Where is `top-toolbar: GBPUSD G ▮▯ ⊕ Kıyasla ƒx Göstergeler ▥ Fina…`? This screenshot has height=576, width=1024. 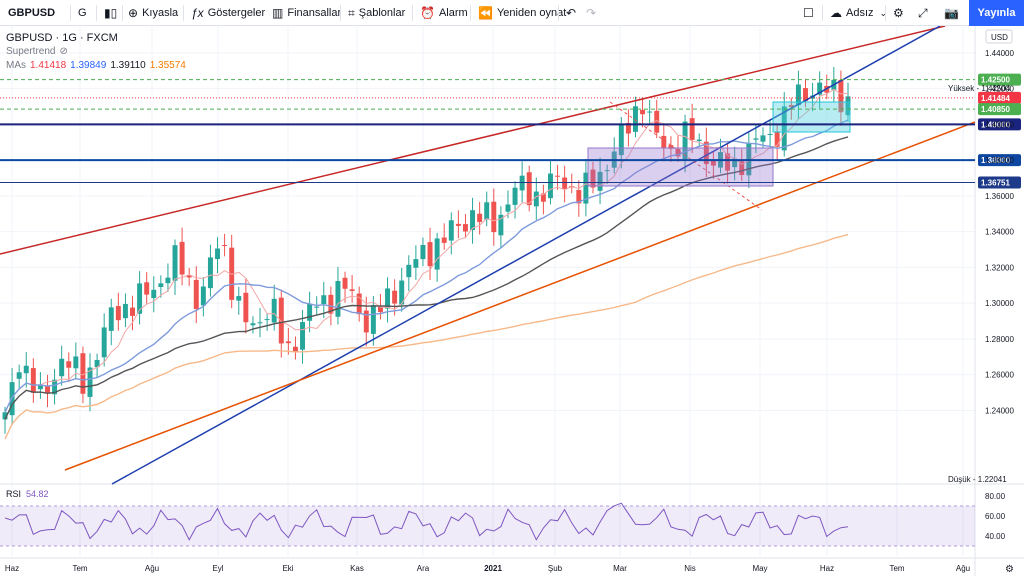
top-toolbar: GBPUSD G ▮▯ ⊕ Kıyasla ƒx Göstergeler ▥ Fina… is located at coordinates (512, 13).